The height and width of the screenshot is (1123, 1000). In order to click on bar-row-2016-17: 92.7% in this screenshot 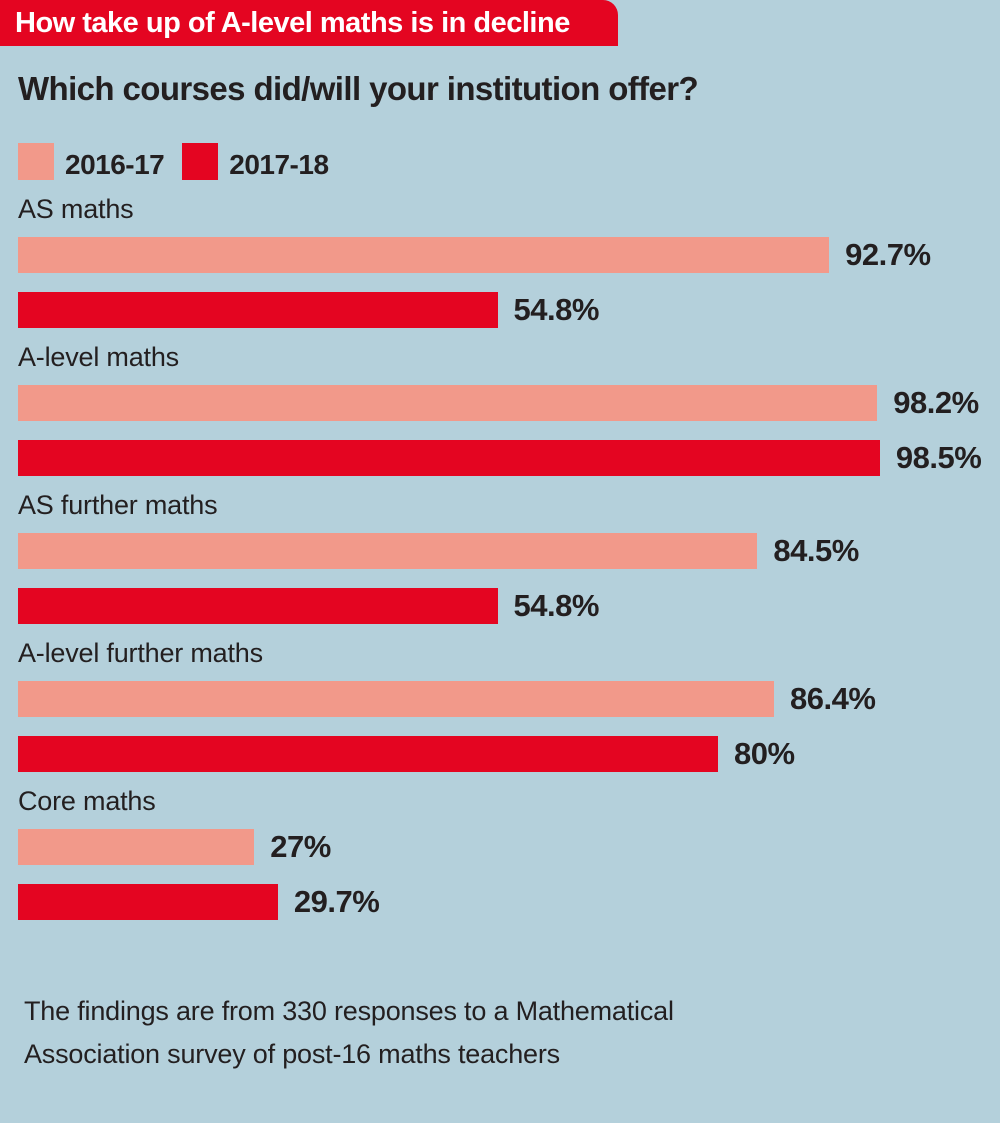, I will do `click(509, 255)`.